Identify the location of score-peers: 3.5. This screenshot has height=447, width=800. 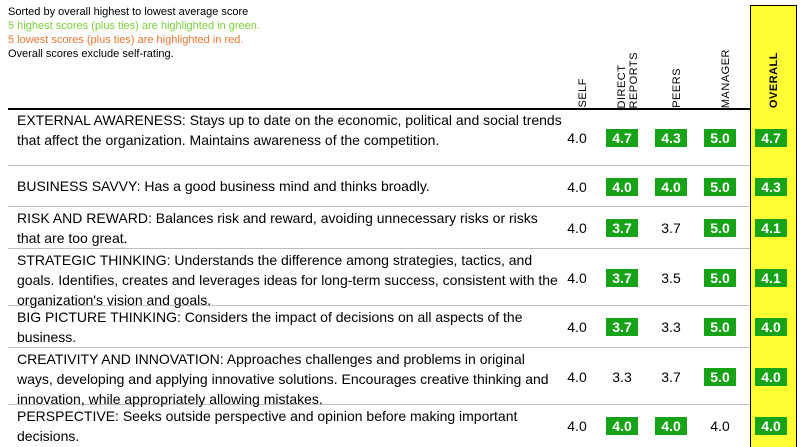
(671, 278).